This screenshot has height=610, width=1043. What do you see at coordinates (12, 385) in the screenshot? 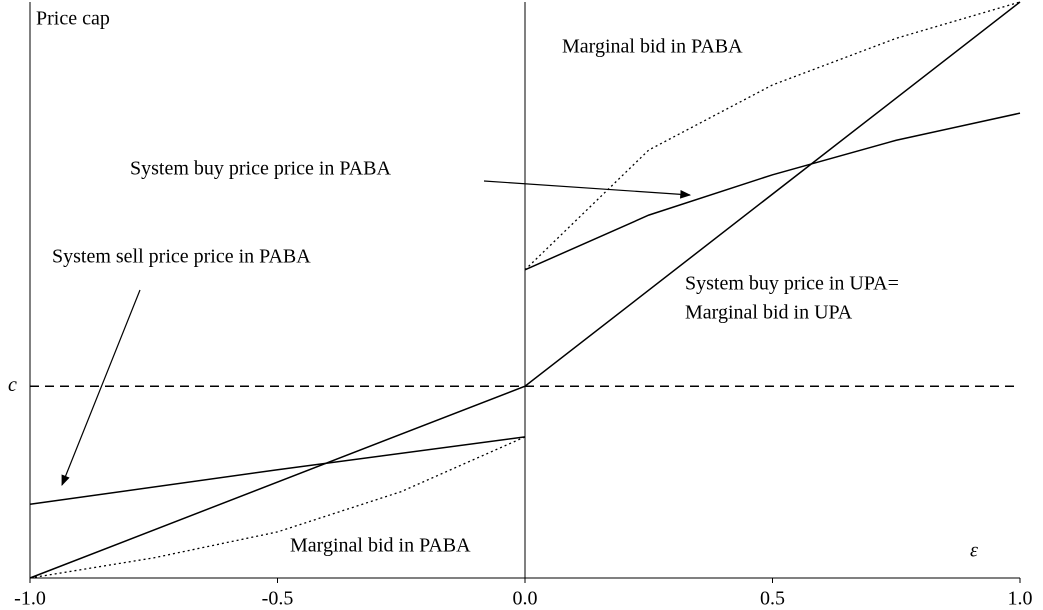
I see `reference-label: c` at bounding box center [12, 385].